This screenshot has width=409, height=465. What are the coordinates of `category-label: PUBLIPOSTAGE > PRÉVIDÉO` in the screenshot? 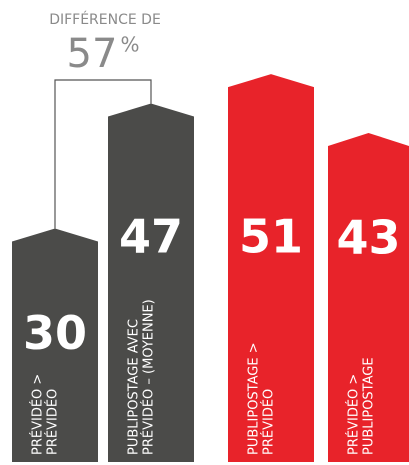 It's located at (262, 398).